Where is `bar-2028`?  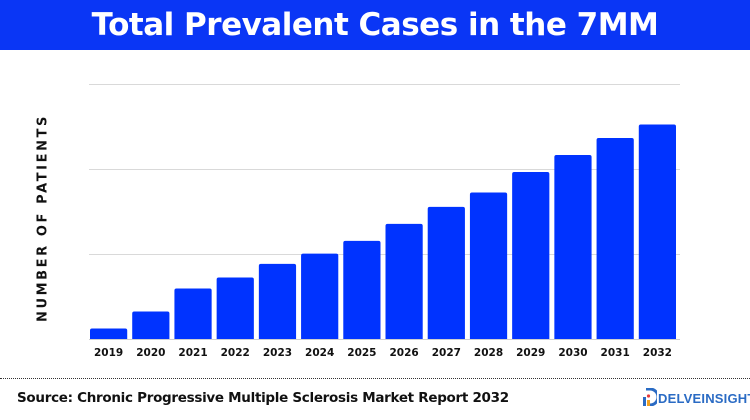 bar-2028 is located at coordinates (488, 266).